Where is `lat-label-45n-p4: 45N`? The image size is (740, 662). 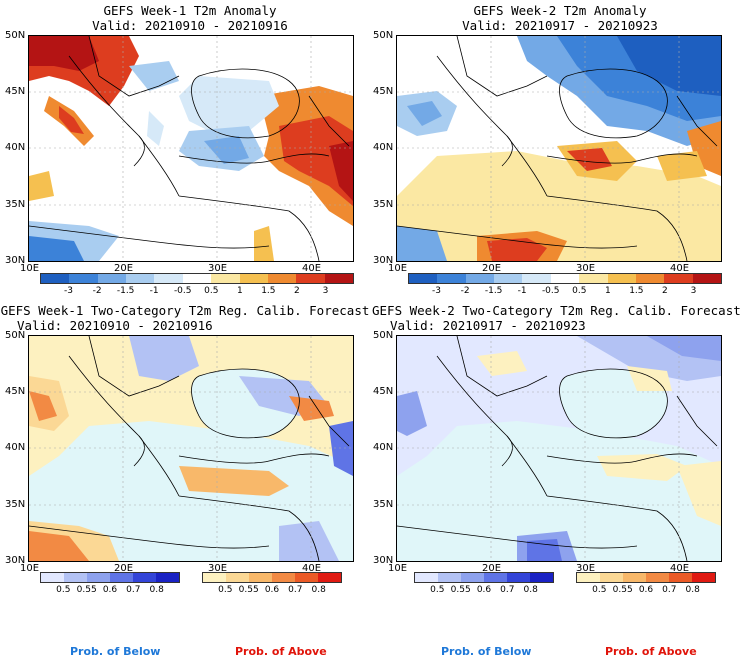 lat-label-45n-p4: 45N is located at coordinates (383, 391).